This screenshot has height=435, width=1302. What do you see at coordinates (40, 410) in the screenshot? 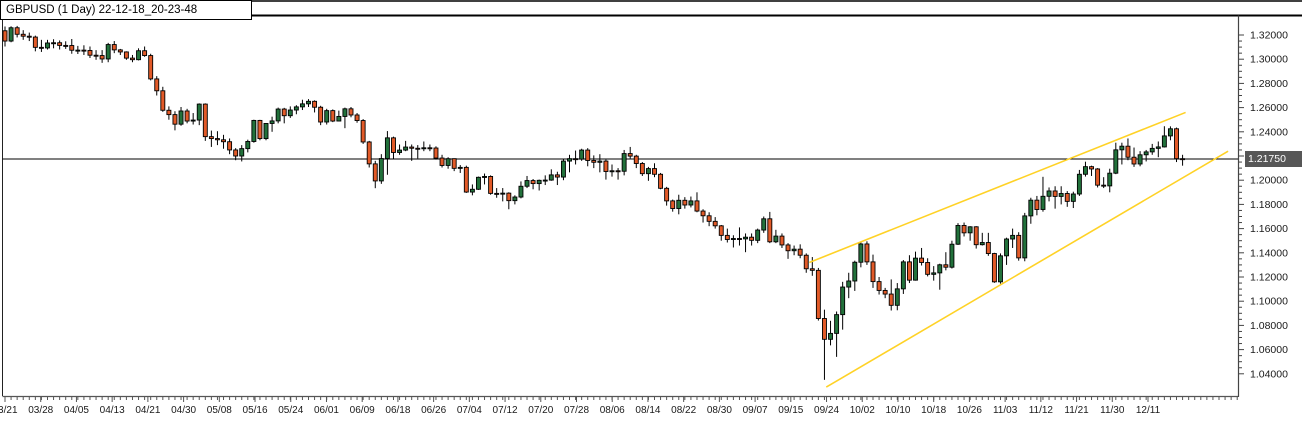
I see `svg-text: 03/28` at bounding box center [40, 410].